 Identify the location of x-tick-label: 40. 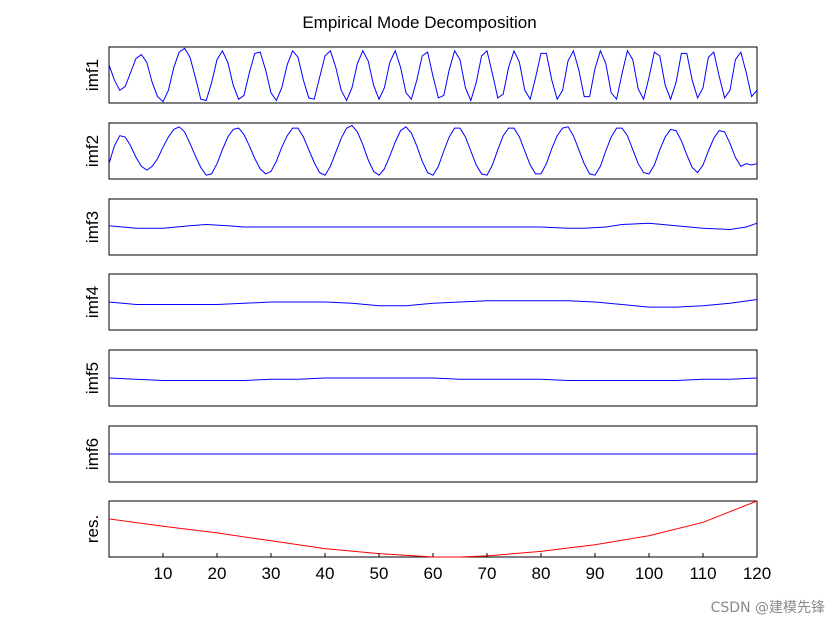
(325, 573).